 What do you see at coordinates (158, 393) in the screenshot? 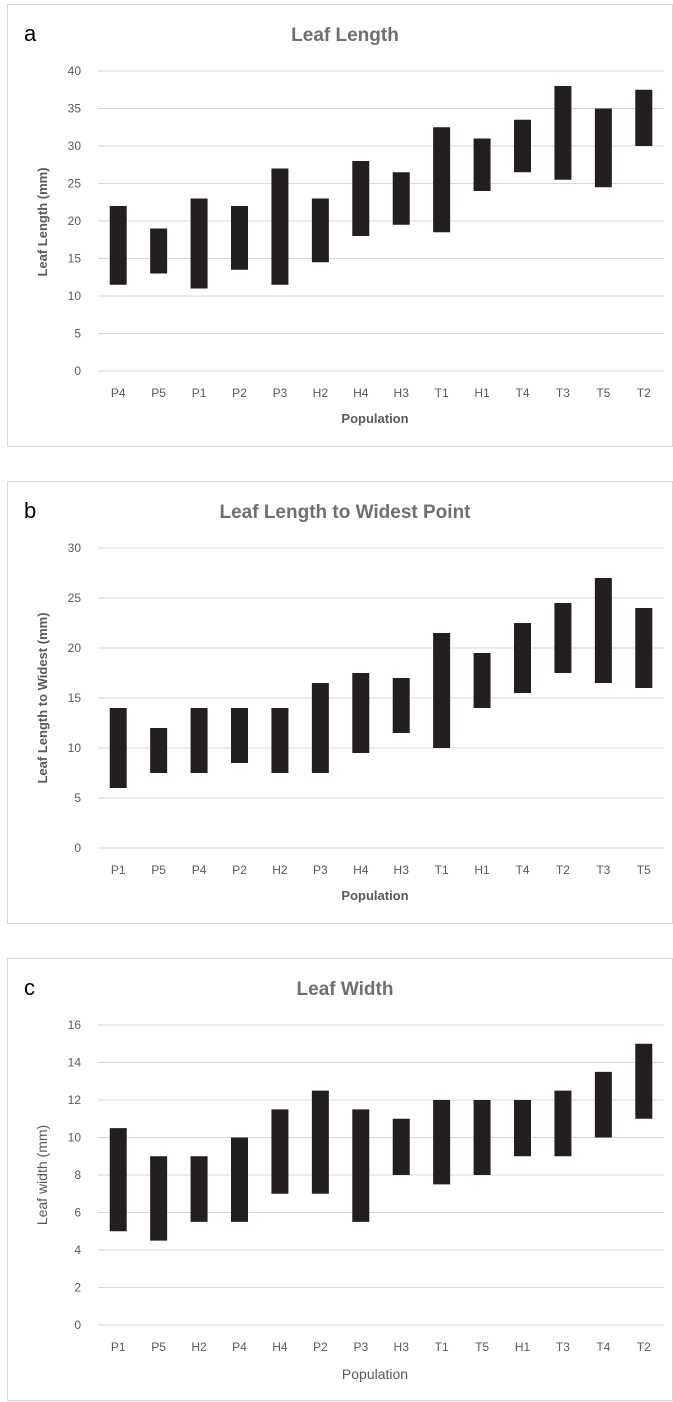
I see `x-tick-label: P5` at bounding box center [158, 393].